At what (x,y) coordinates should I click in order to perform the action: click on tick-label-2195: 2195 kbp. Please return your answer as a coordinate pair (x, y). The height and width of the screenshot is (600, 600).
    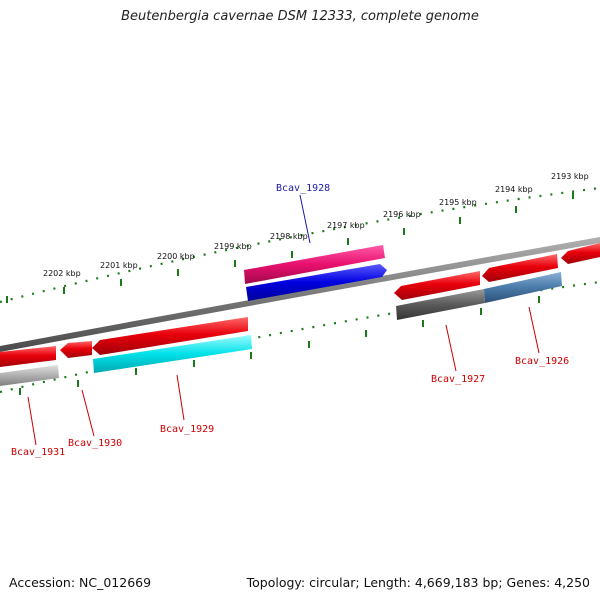
    Looking at the image, I should click on (458, 202).